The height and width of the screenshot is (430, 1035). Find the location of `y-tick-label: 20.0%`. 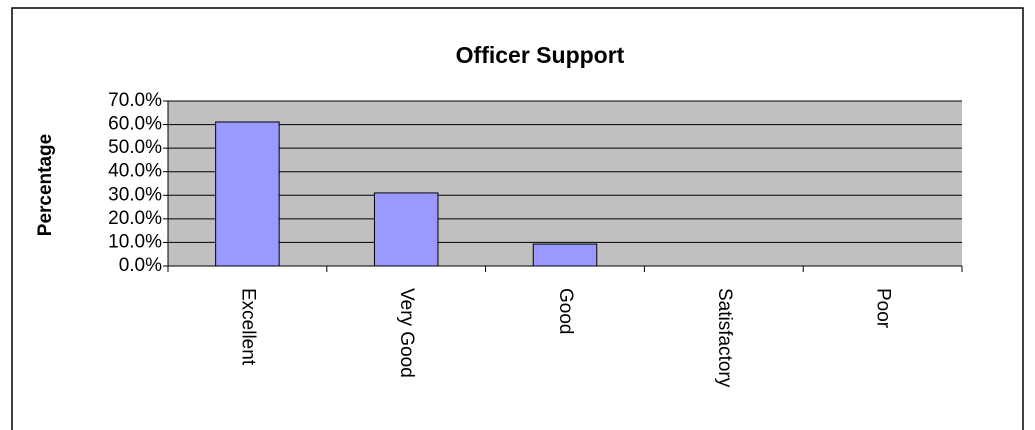

y-tick-label: 20.0% is located at coordinates (135, 218).